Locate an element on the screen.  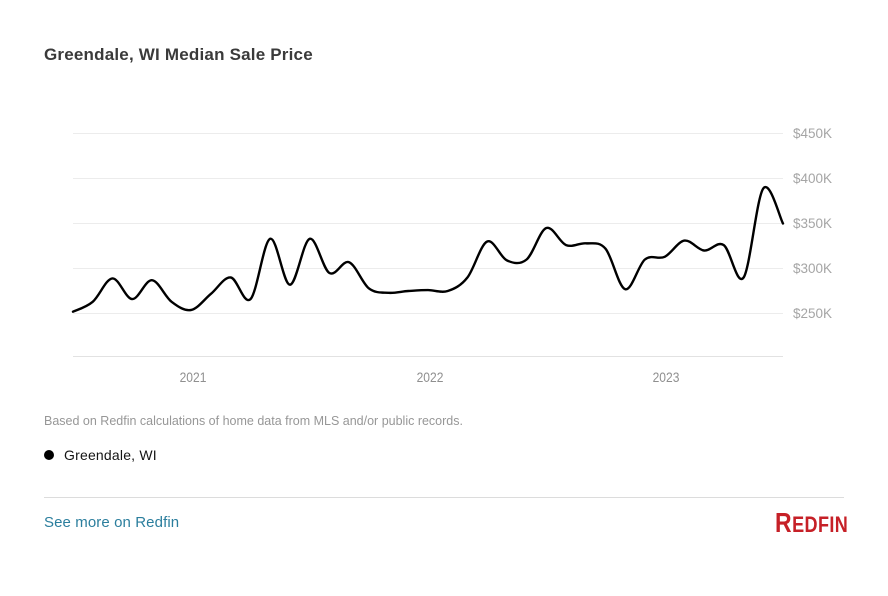
redfin-logo: REDFIN is located at coordinates (811, 523).